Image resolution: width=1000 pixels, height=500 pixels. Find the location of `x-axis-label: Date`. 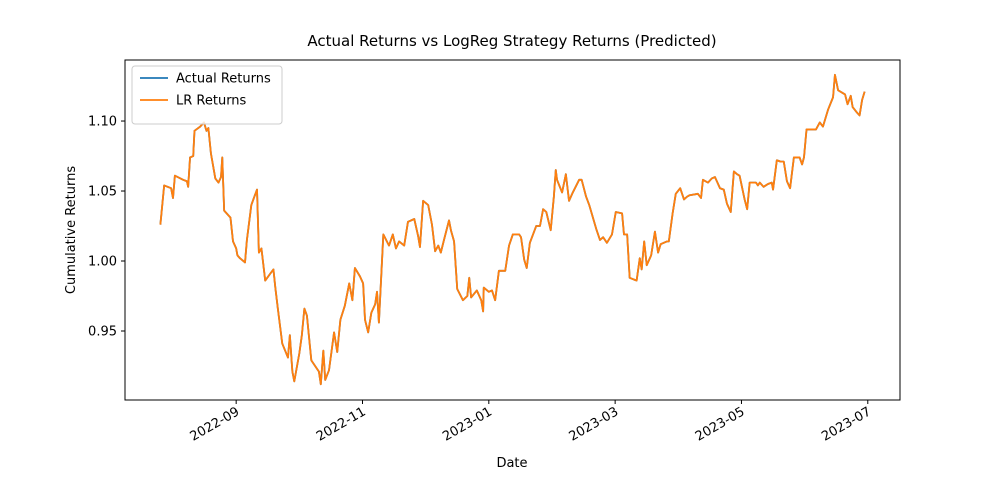

x-axis-label: Date is located at coordinates (511, 463).